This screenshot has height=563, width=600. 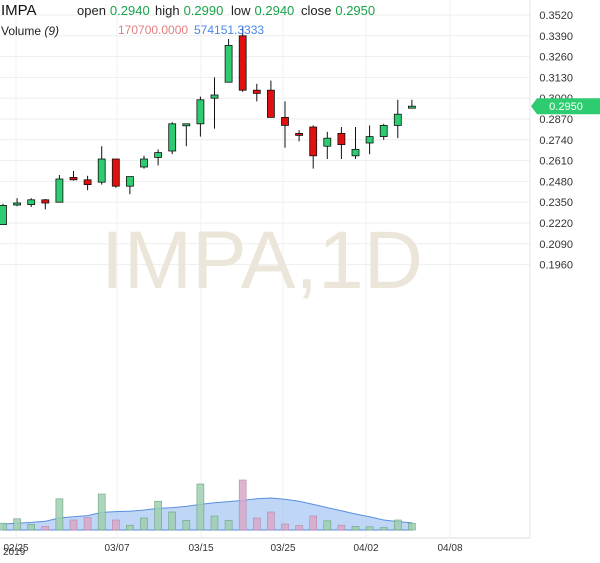 I want to click on y-tick-label: 0.2350, so click(x=556, y=203).